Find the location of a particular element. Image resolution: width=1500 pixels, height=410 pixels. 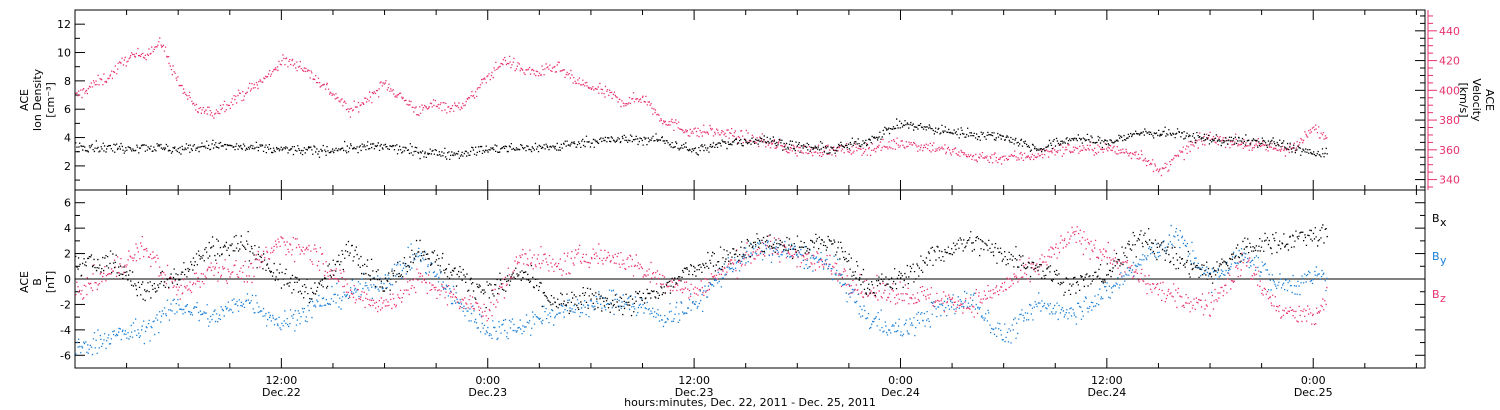

top-right-tick-label: 420 is located at coordinates (1449, 61).